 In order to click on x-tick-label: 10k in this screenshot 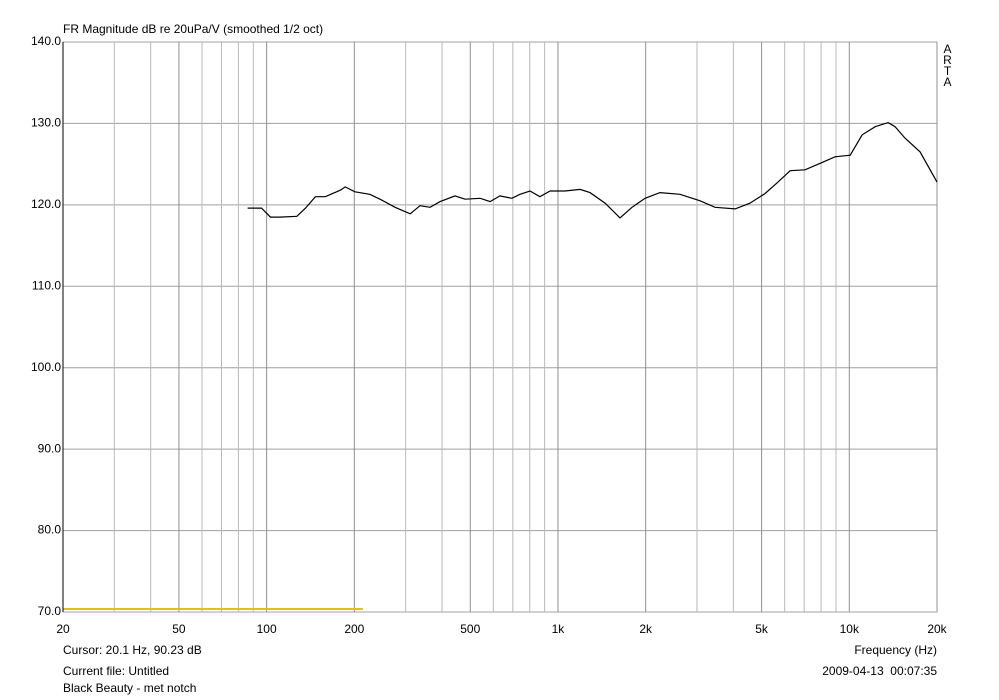, I will do `click(850, 629)`.